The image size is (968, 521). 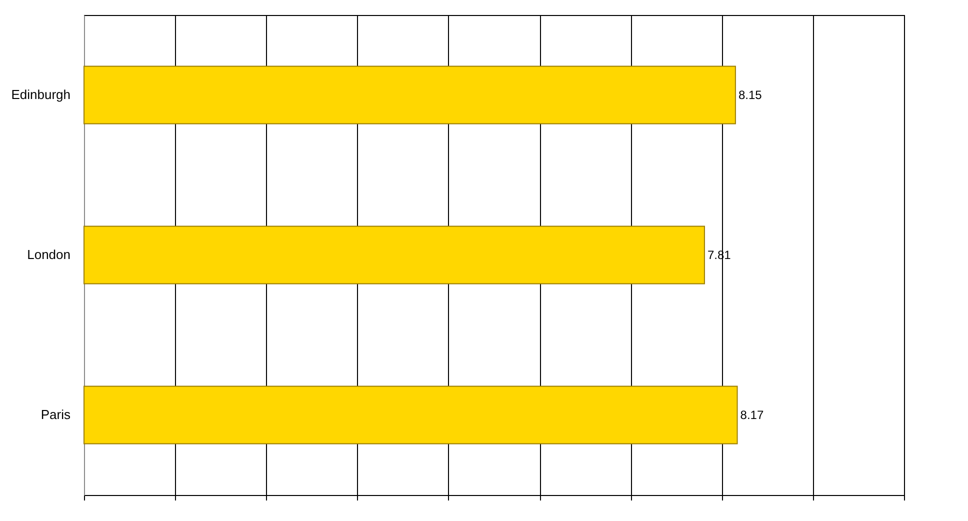 What do you see at coordinates (48, 254) in the screenshot?
I see `y-tick-label: London` at bounding box center [48, 254].